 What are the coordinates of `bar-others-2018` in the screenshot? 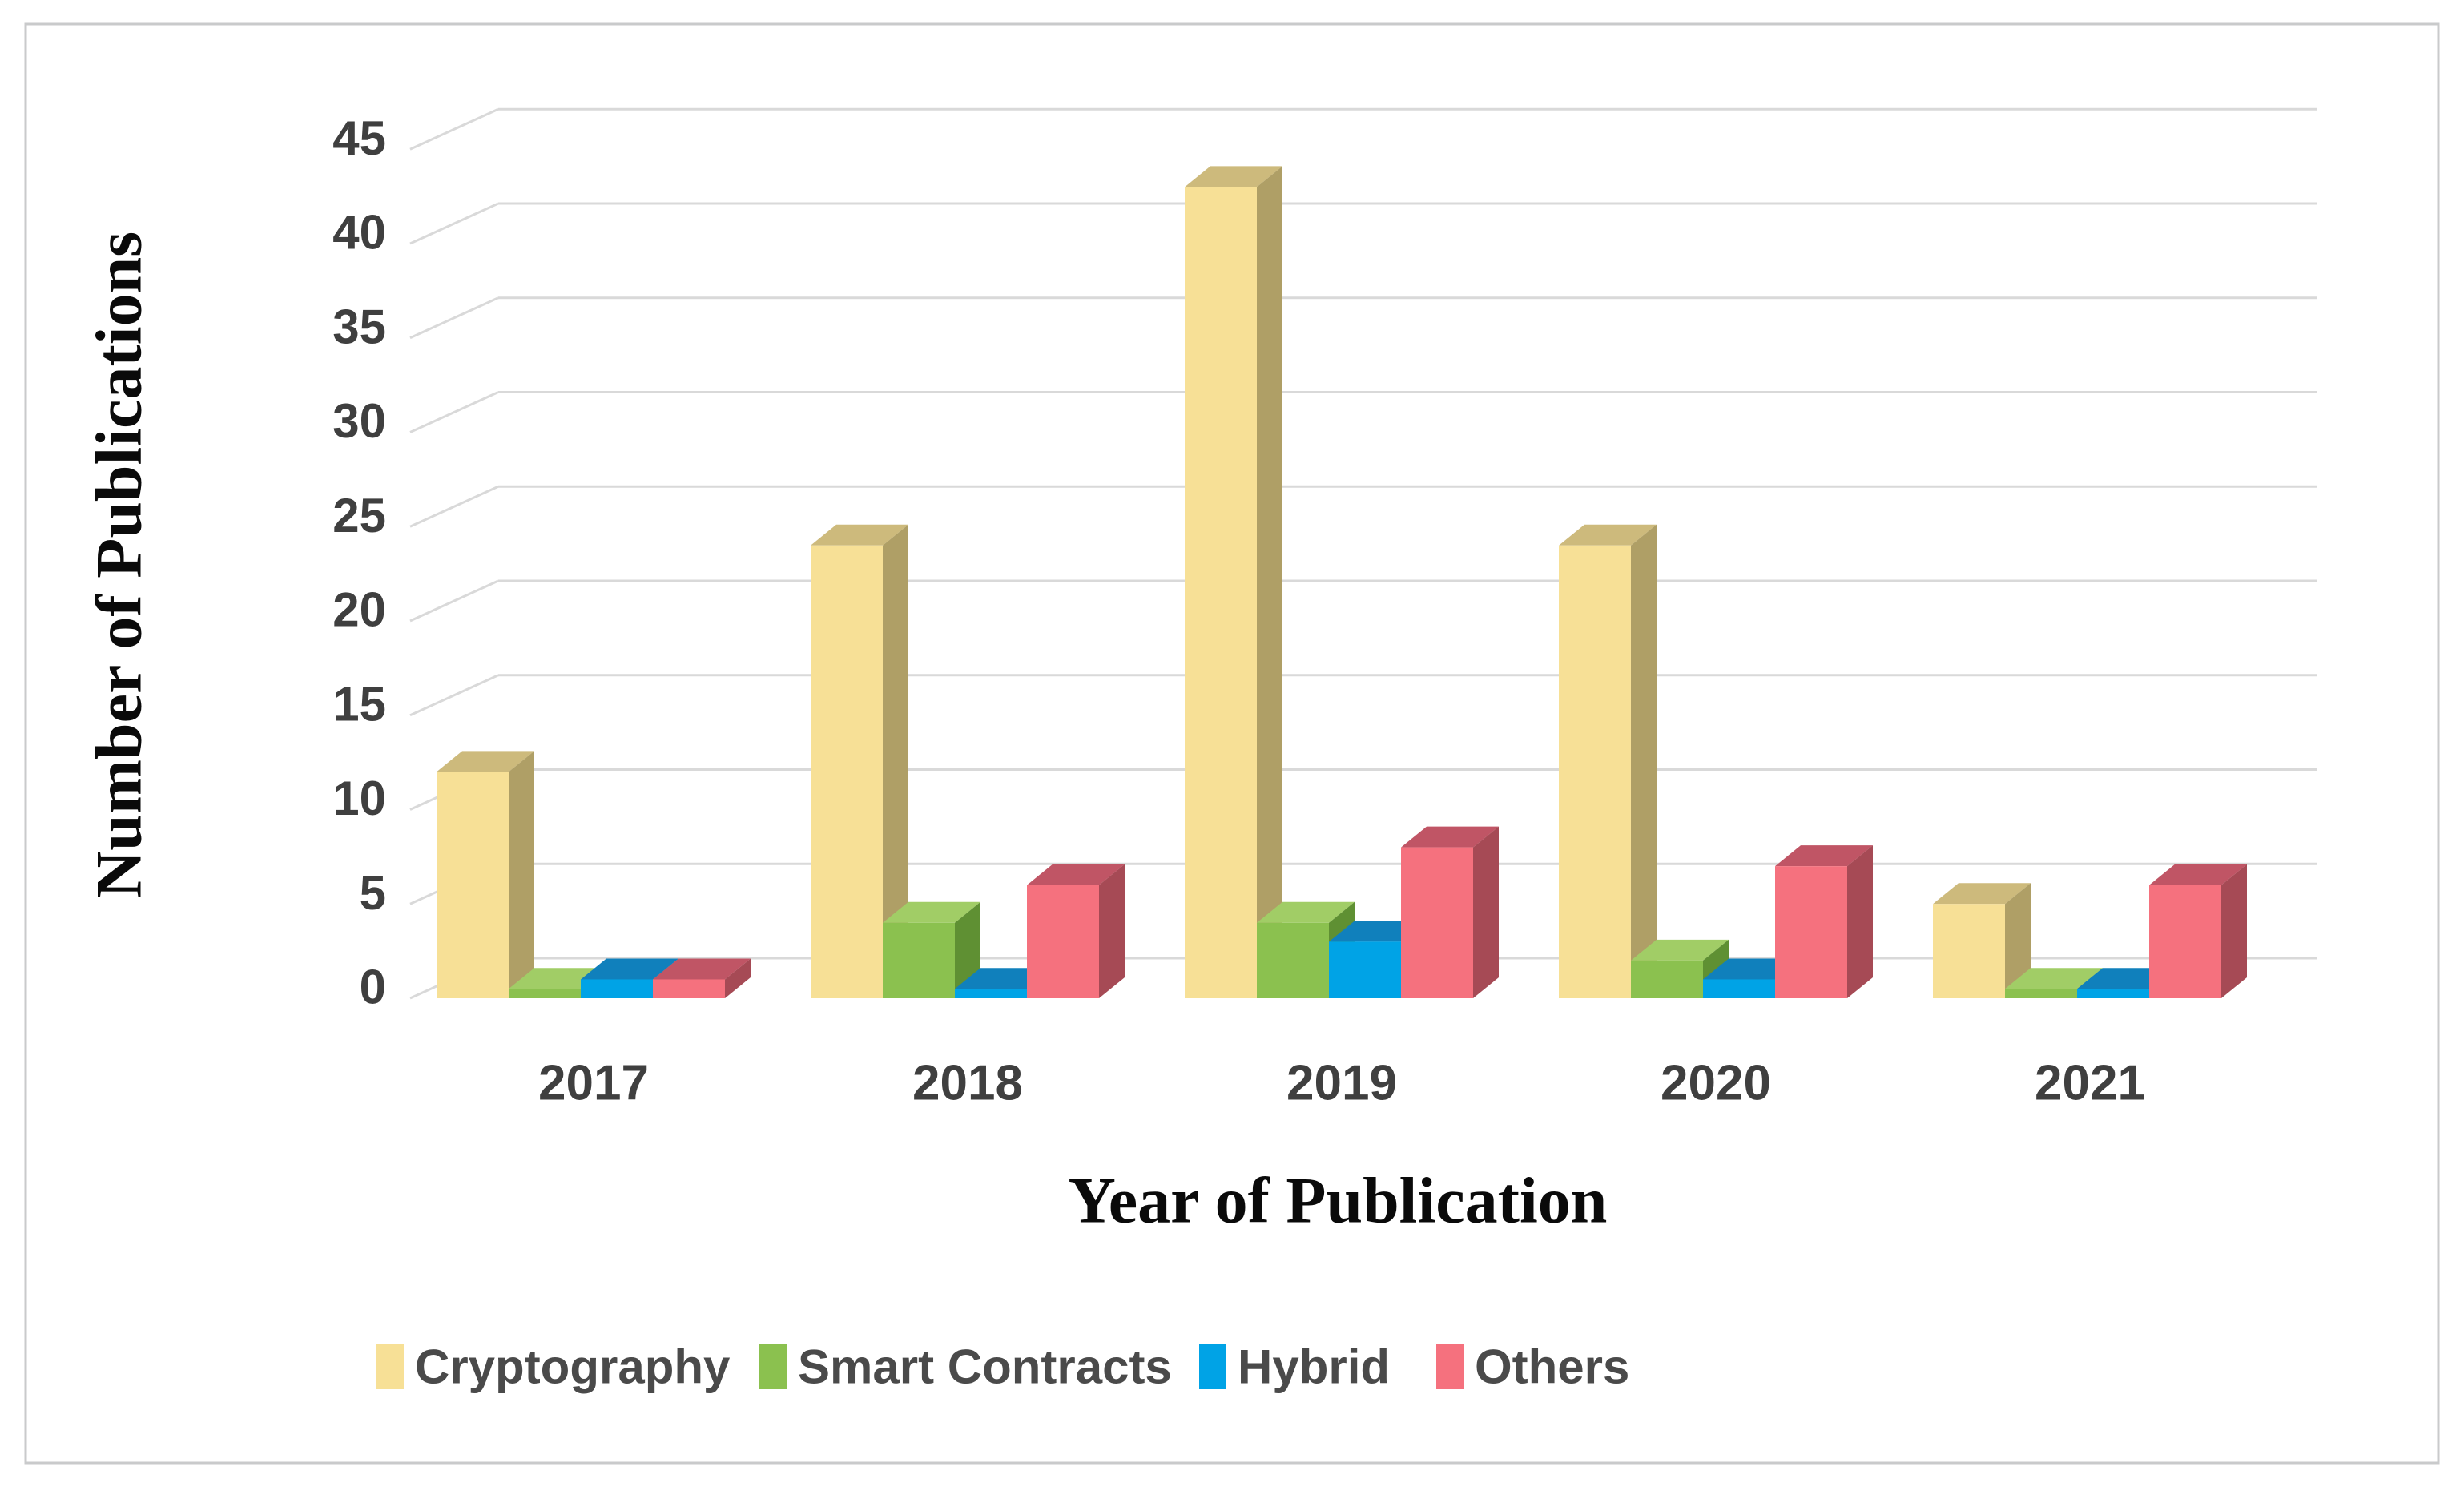 It's located at (1076, 931).